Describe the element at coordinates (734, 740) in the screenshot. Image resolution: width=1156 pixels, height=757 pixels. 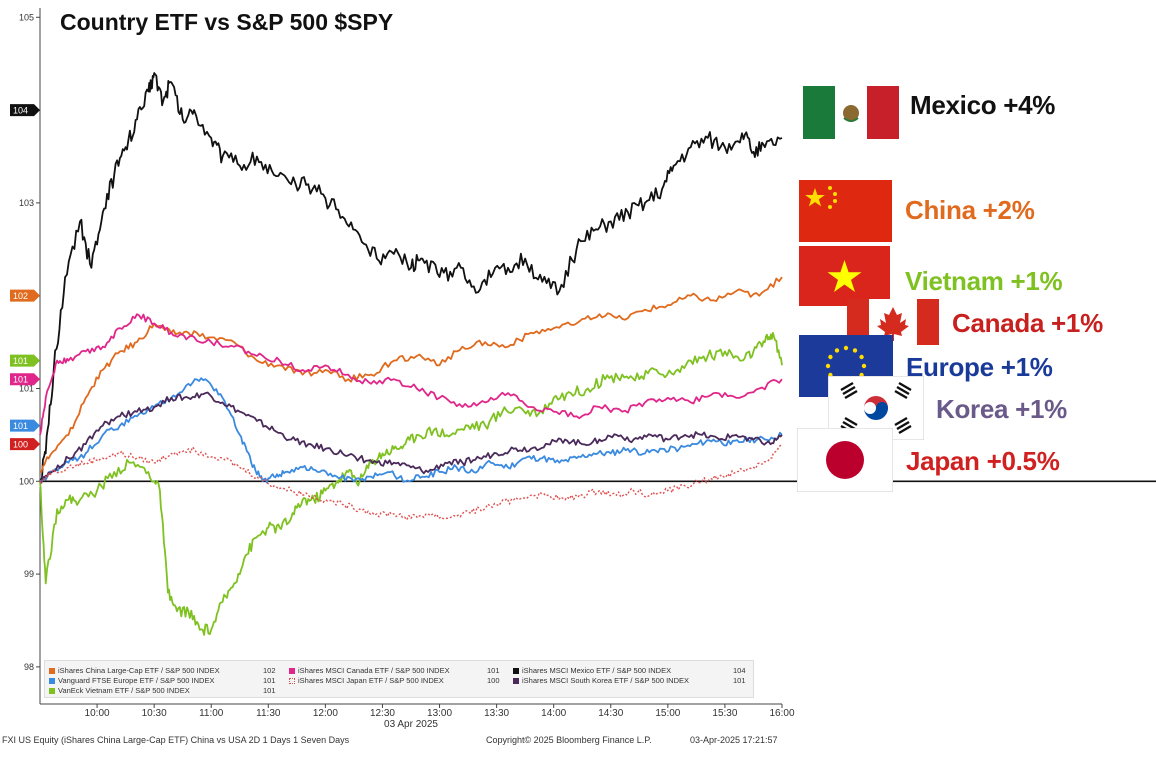
I see `footer-timestamp: 03-Apr-2025 17:21:57` at that location.